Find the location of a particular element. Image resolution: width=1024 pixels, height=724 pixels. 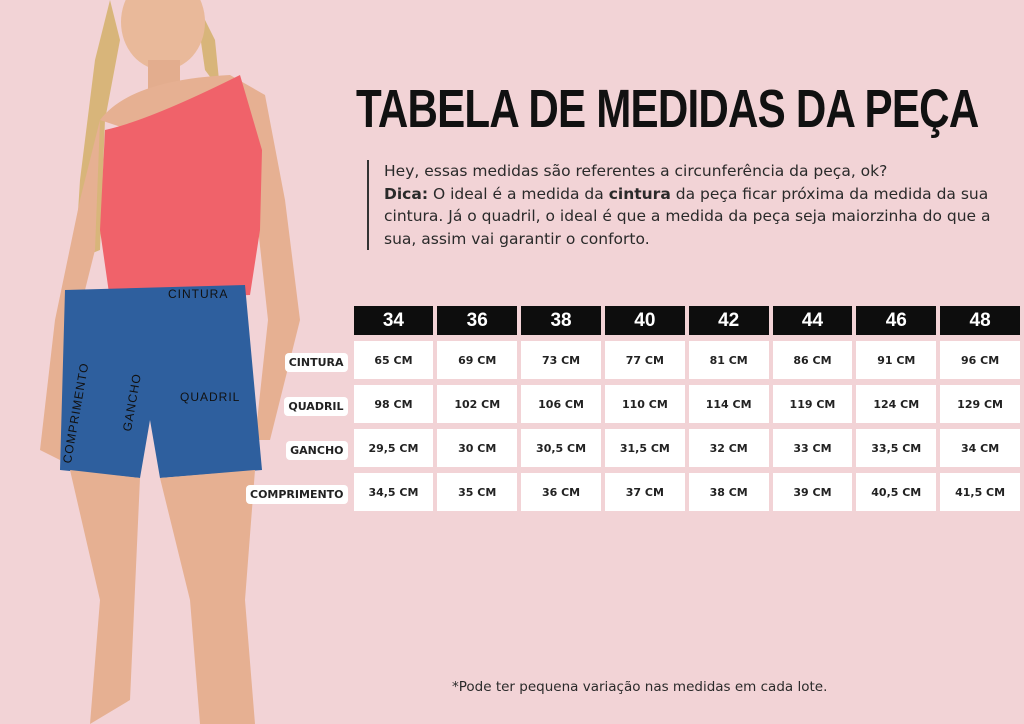

table-cell: 106 CM is located at coordinates (561, 404).